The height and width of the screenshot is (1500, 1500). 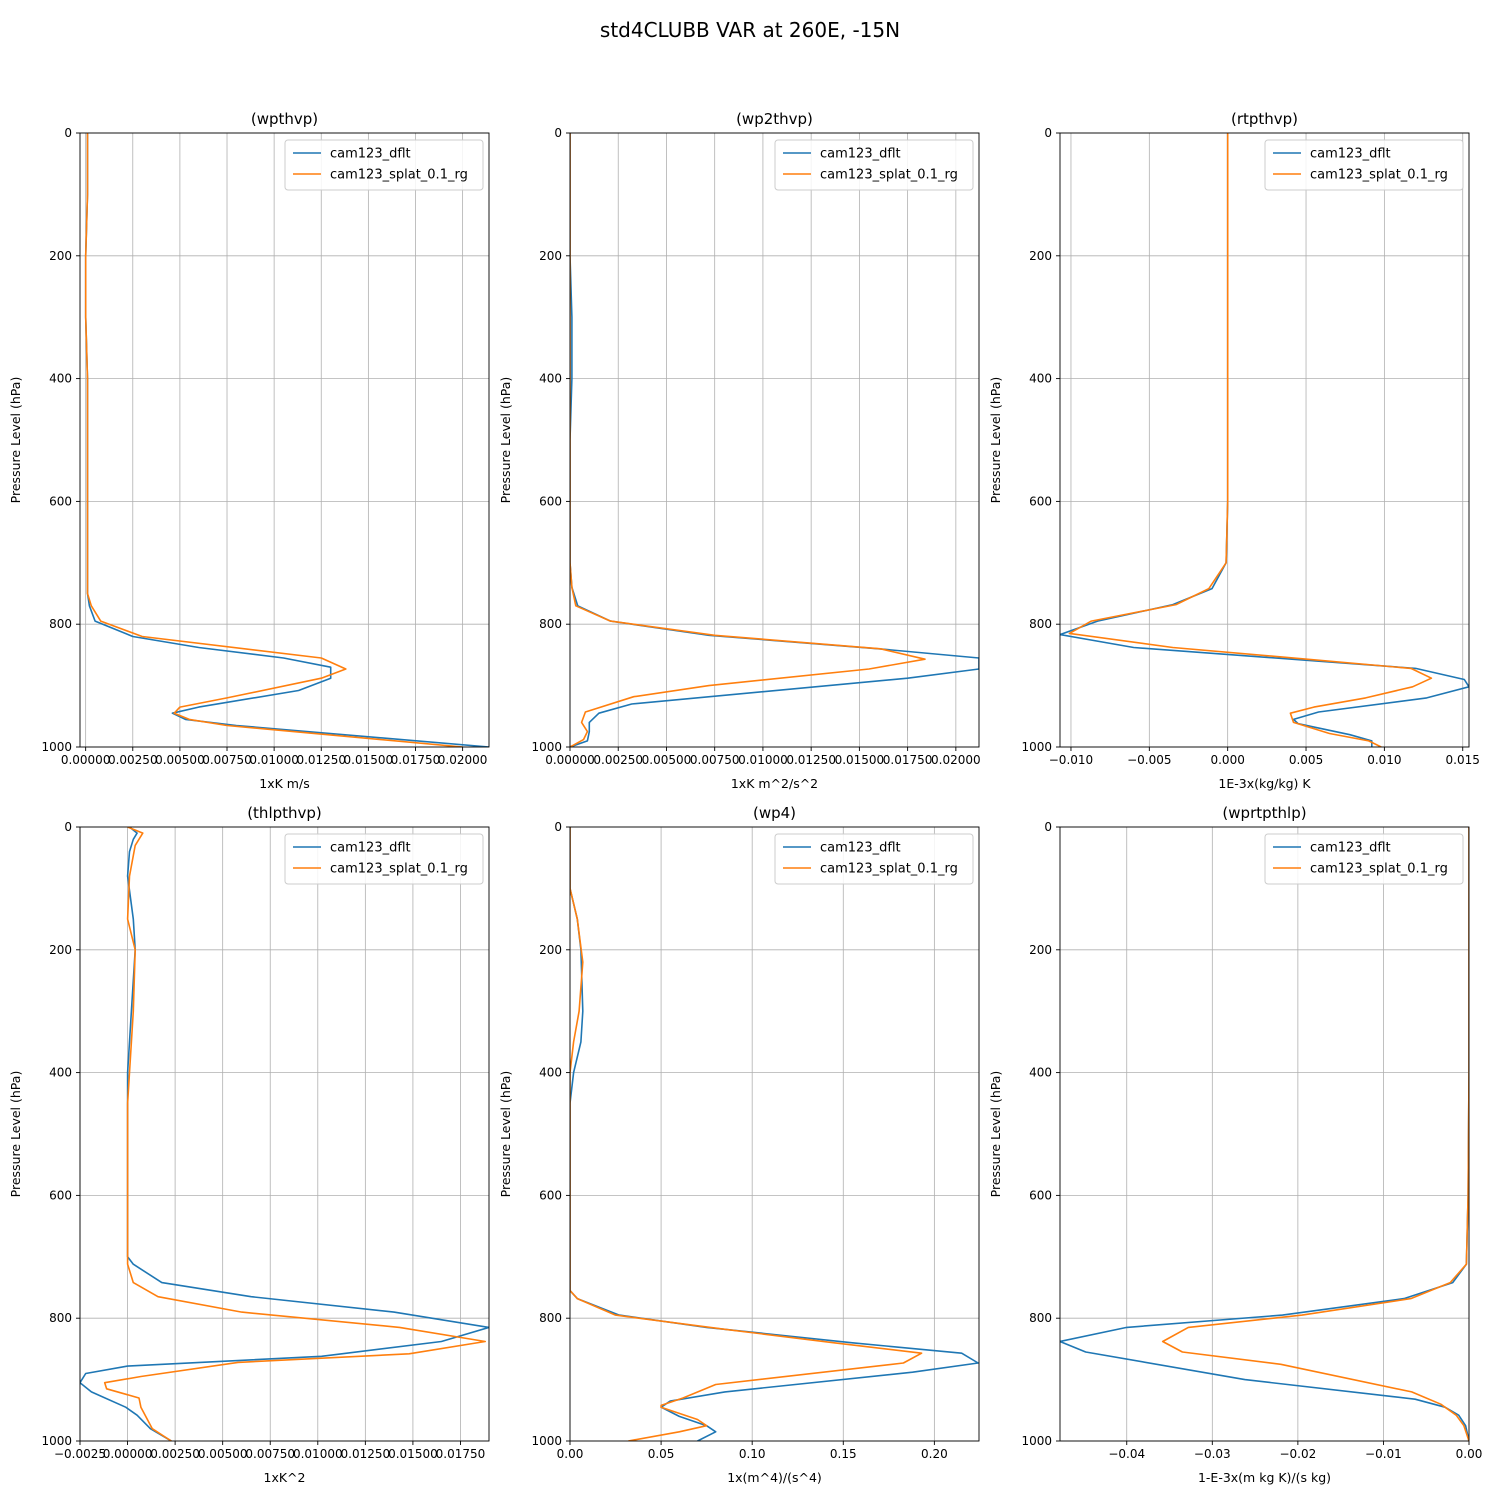 I want to click on panel-title: (wp4), so click(x=774, y=813).